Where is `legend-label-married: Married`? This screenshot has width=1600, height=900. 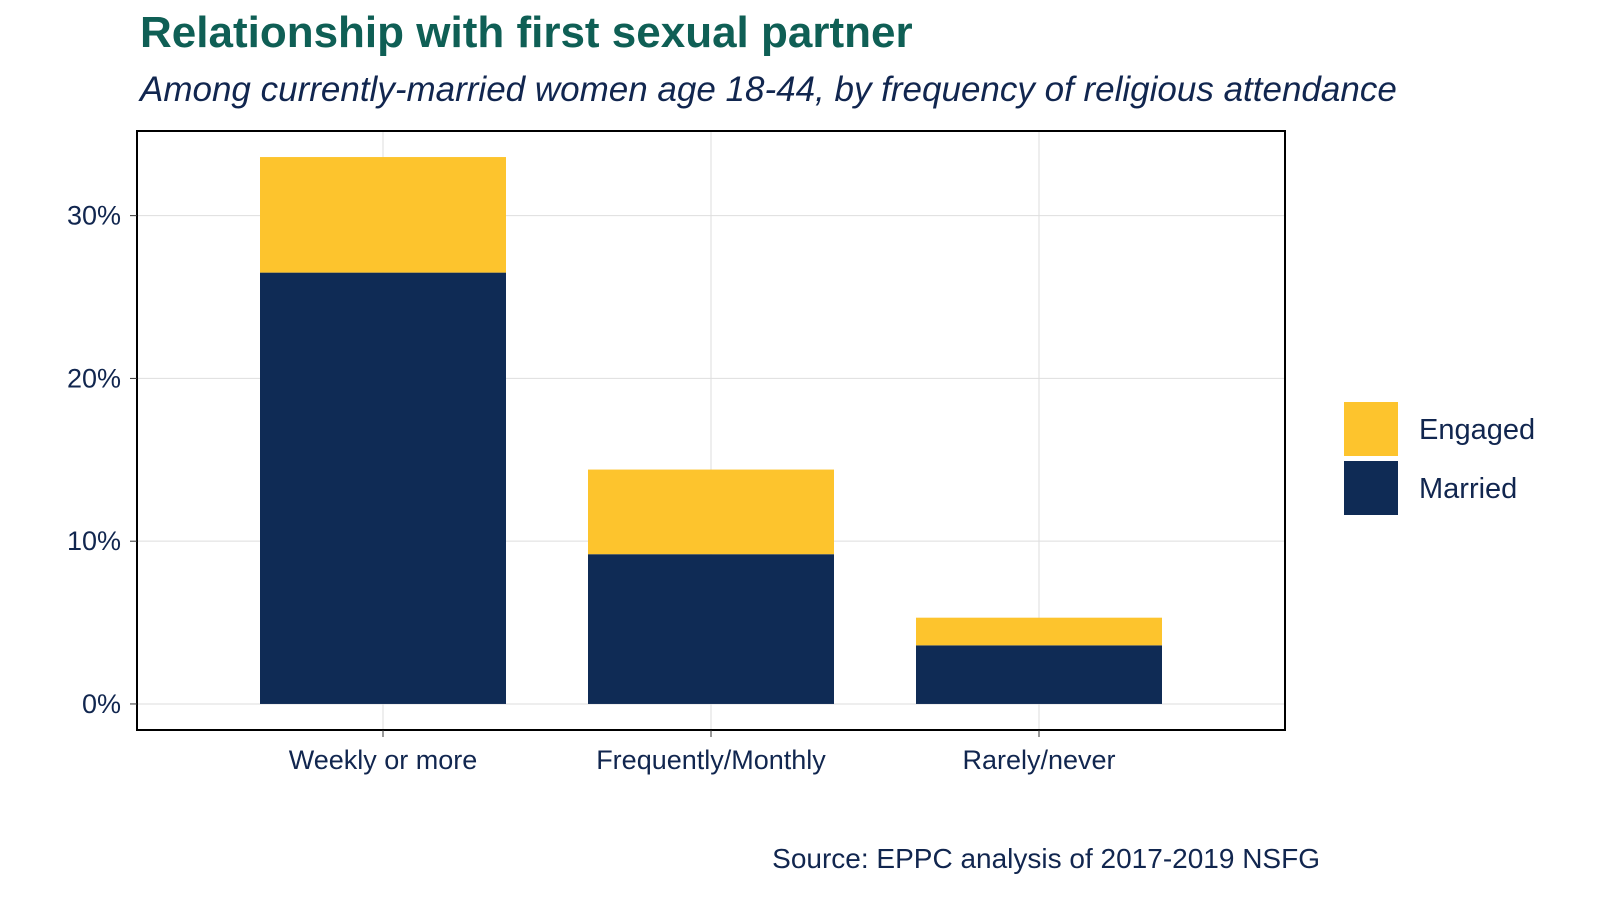 legend-label-married: Married is located at coordinates (1468, 489).